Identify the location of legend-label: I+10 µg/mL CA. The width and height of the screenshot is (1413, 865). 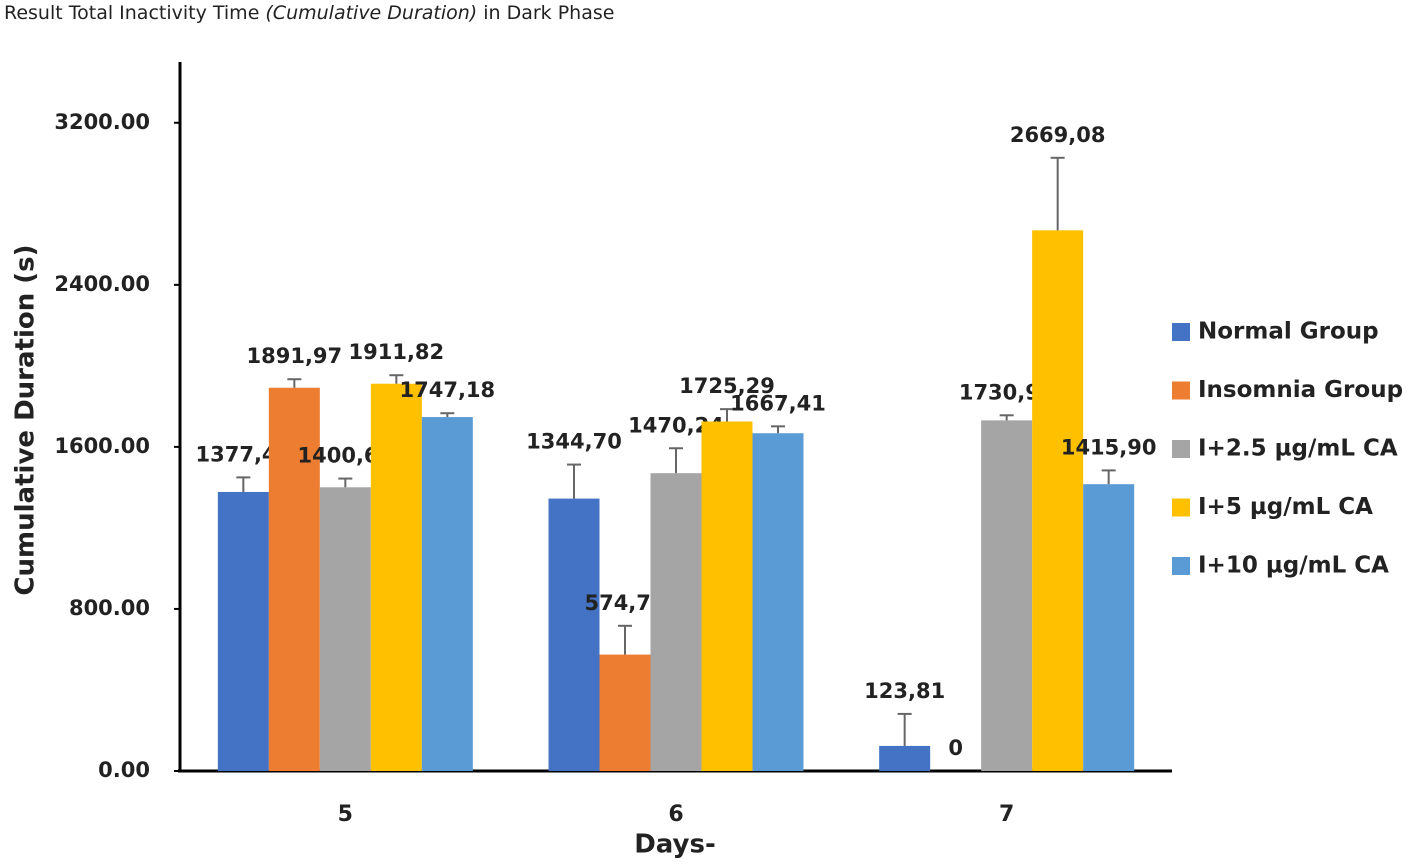
(1293, 566).